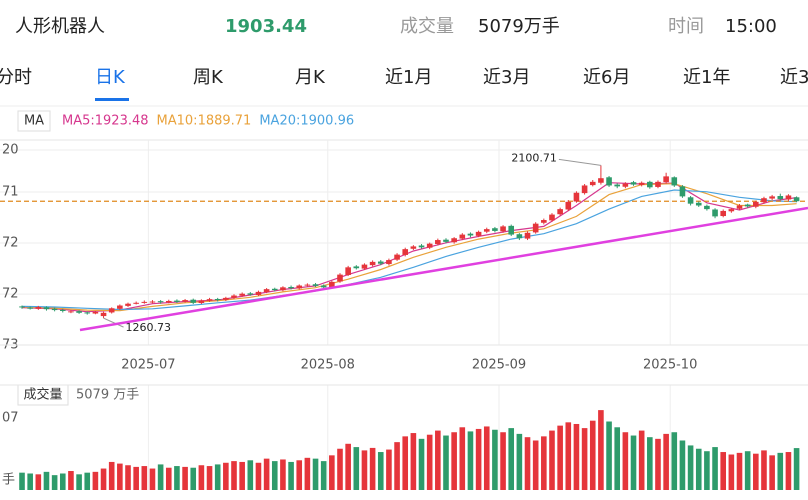 The height and width of the screenshot is (500, 808). I want to click on tab: 近1年, so click(706, 77).